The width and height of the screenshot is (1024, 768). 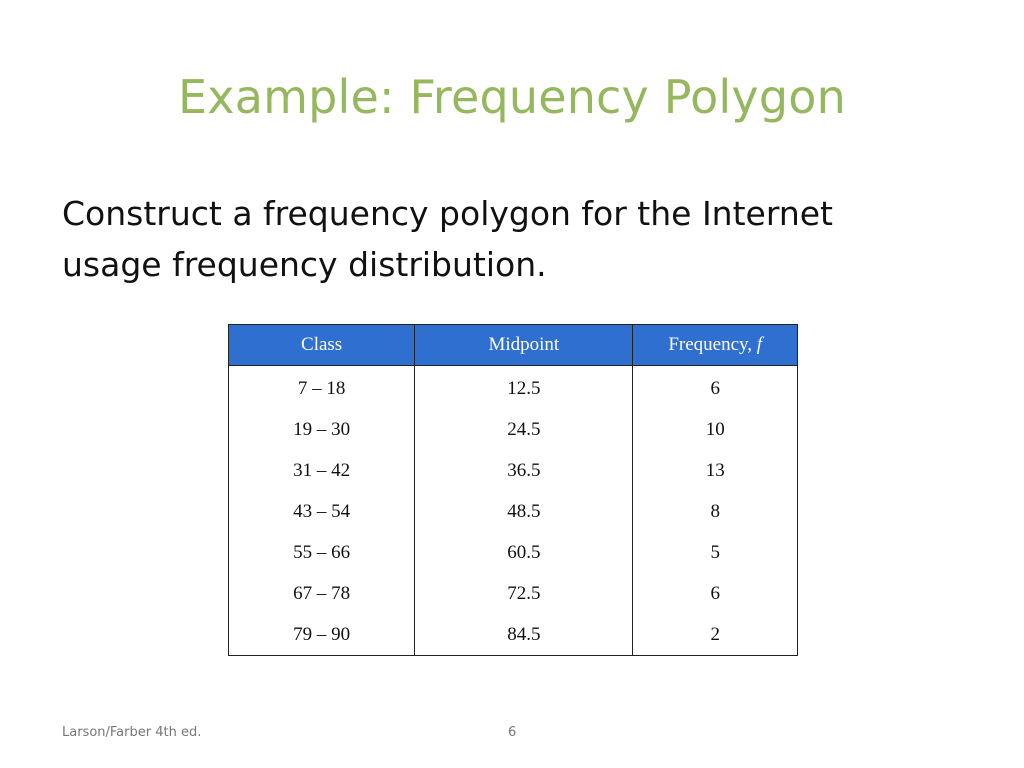 What do you see at coordinates (321, 345) in the screenshot?
I see `header-class: Class` at bounding box center [321, 345].